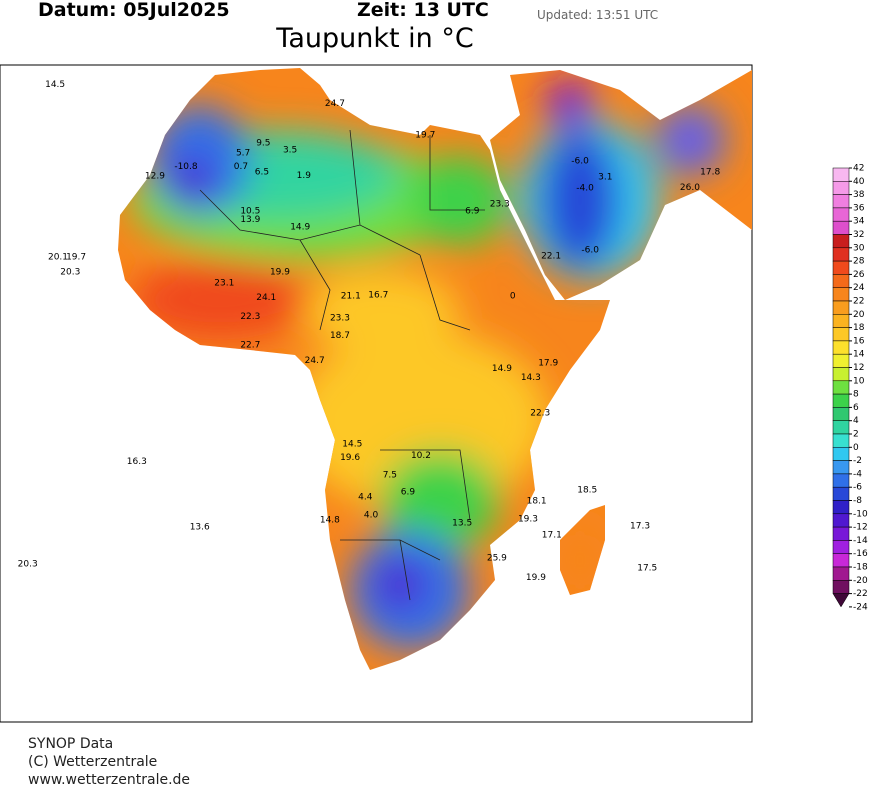 Image resolution: width=871 pixels, height=787 pixels. I want to click on station-value: 23.3, so click(340, 318).